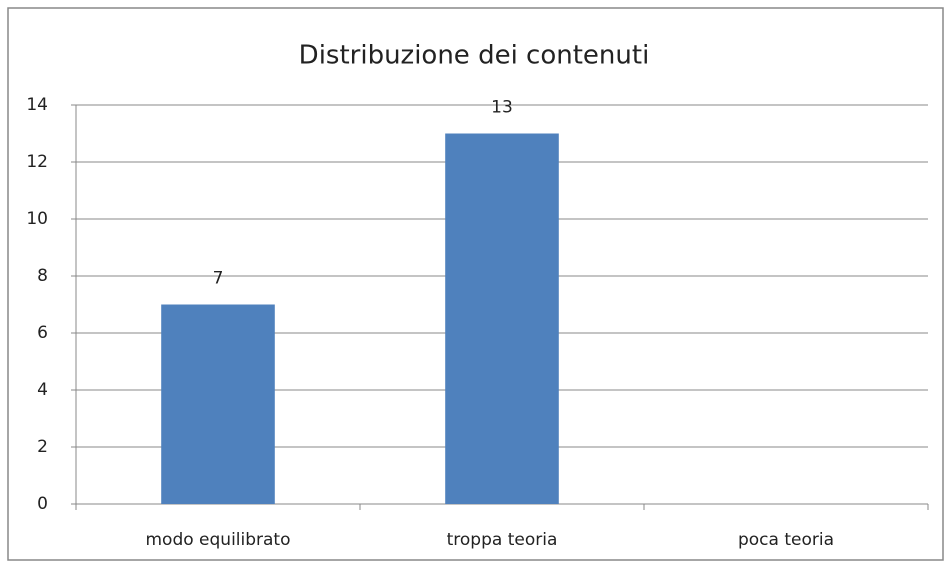 The width and height of the screenshot is (949, 566). What do you see at coordinates (37, 219) in the screenshot?
I see `y-tick-label: 10` at bounding box center [37, 219].